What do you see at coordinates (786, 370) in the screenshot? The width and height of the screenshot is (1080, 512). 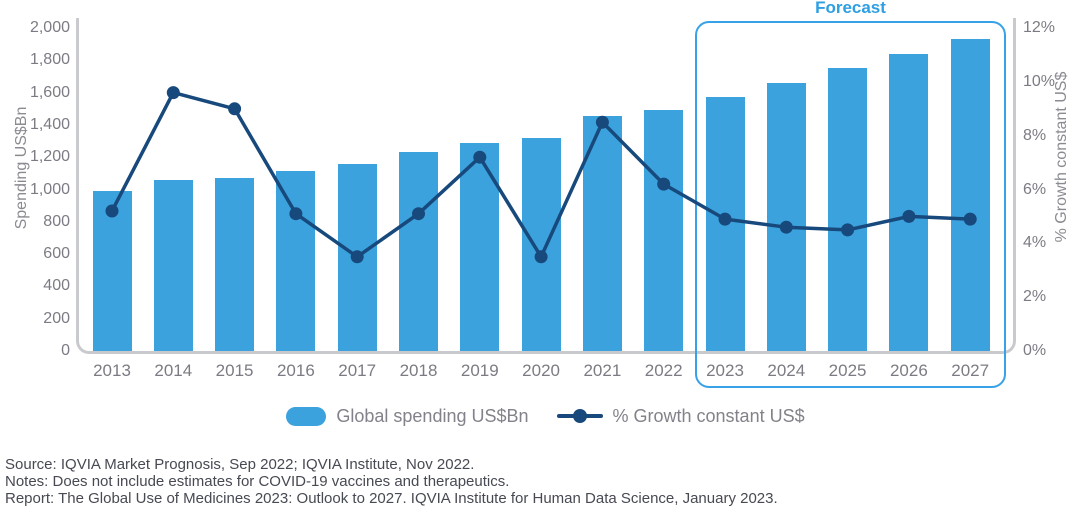 I see `x-label-2024: 2024` at bounding box center [786, 370].